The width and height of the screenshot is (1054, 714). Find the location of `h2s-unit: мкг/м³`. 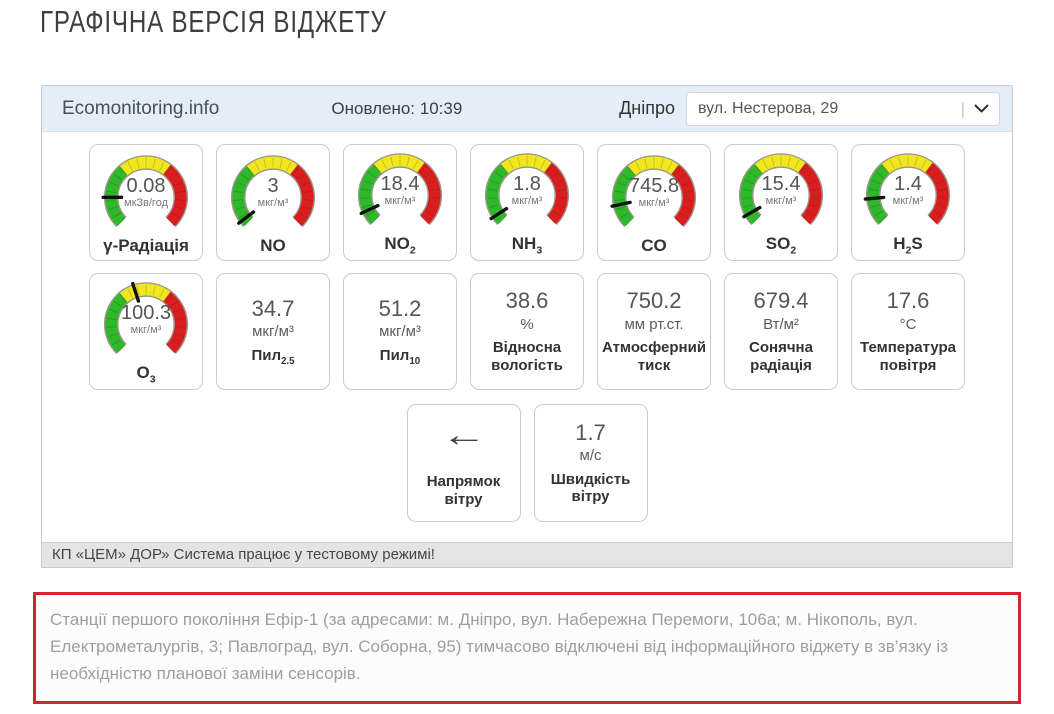

h2s-unit: мкг/м³ is located at coordinates (908, 201).